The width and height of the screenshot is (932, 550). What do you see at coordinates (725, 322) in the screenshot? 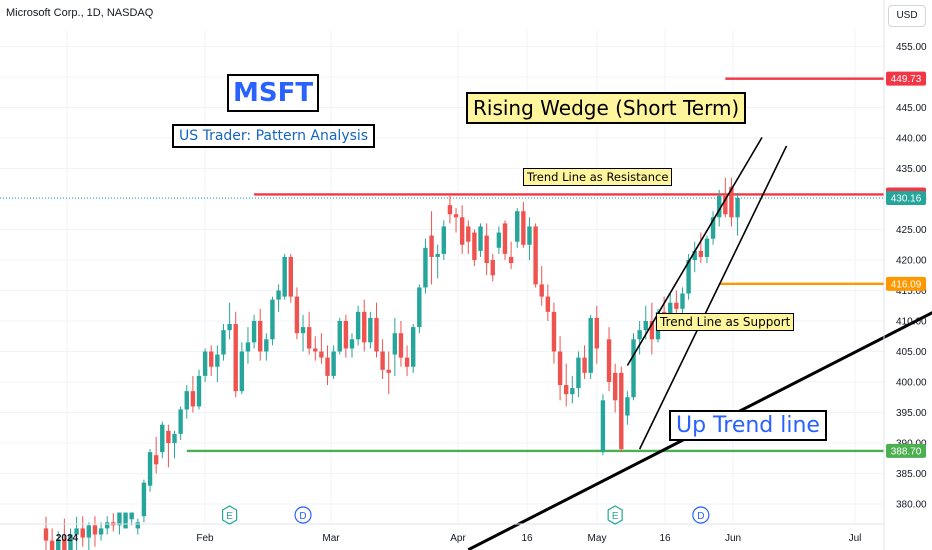
I see `support-note: Trend Line as Support` at bounding box center [725, 322].